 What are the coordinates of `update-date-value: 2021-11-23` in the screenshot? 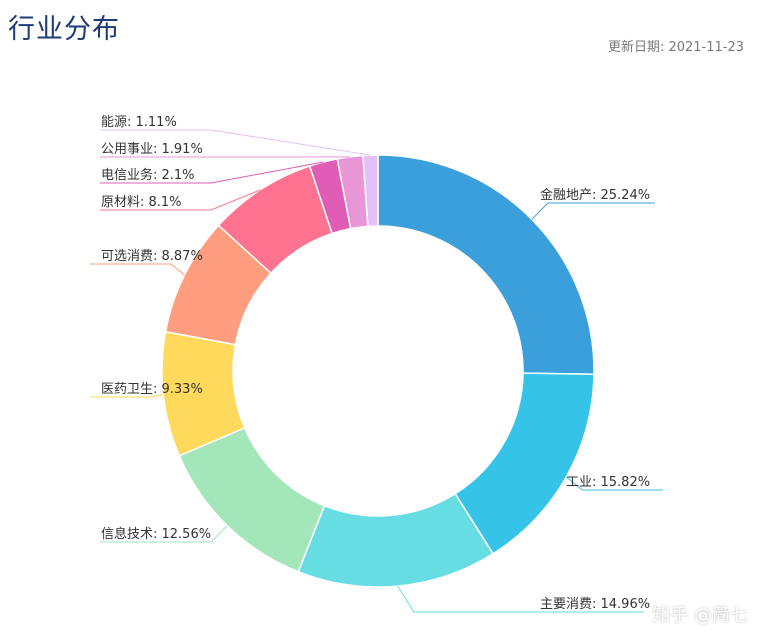 It's located at (706, 47).